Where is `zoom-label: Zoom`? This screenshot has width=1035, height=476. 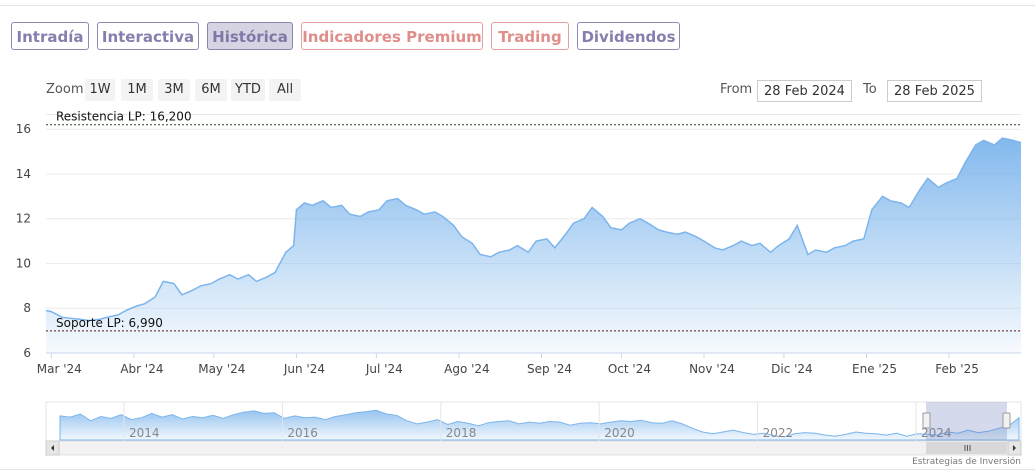
zoom-label: Zoom is located at coordinates (65, 89).